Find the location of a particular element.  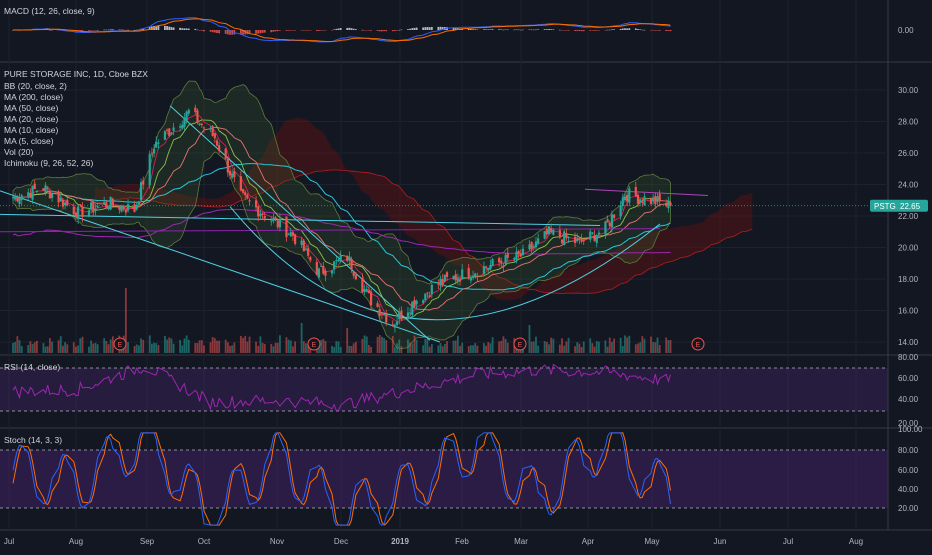

price-tick-label: 30.00 is located at coordinates (908, 90).